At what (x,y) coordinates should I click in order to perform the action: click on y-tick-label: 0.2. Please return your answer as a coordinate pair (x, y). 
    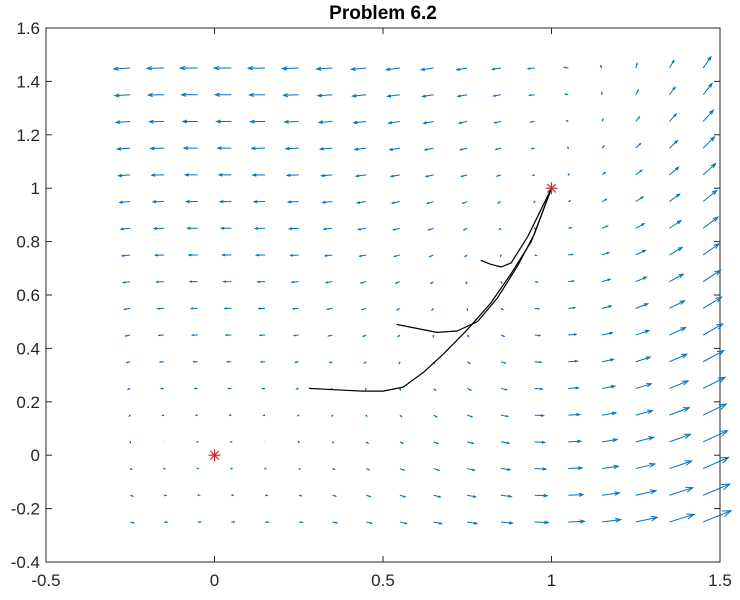
    Looking at the image, I should click on (28, 402).